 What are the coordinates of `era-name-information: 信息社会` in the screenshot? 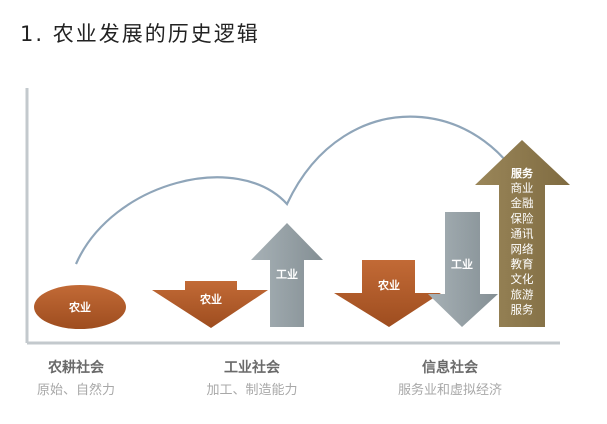 It's located at (450, 367).